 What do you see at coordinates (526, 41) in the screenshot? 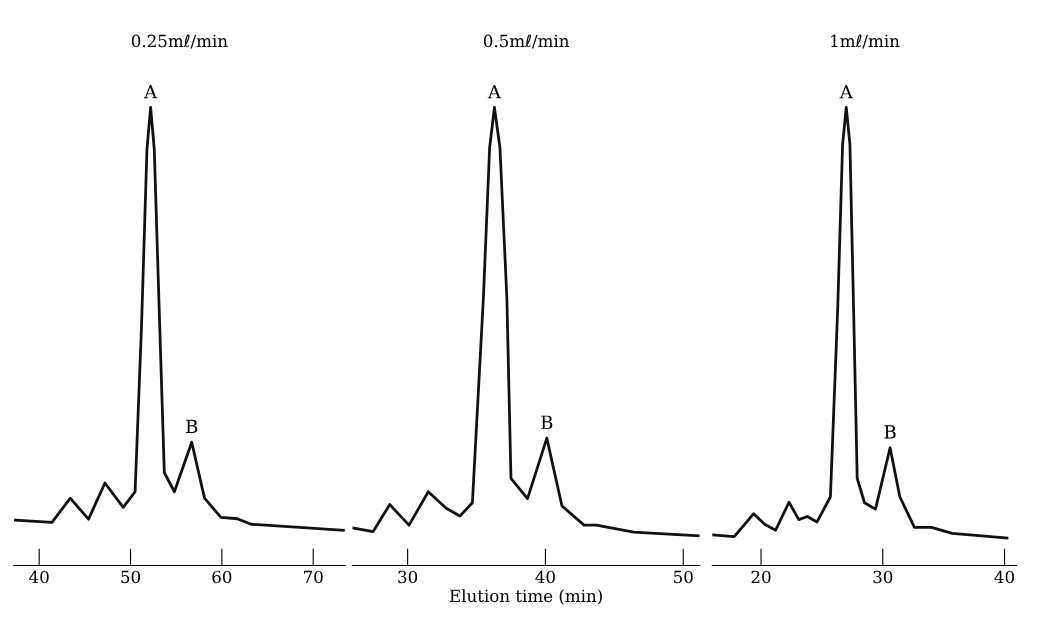
I see `chart-title: 0.5mℓ/min` at bounding box center [526, 41].